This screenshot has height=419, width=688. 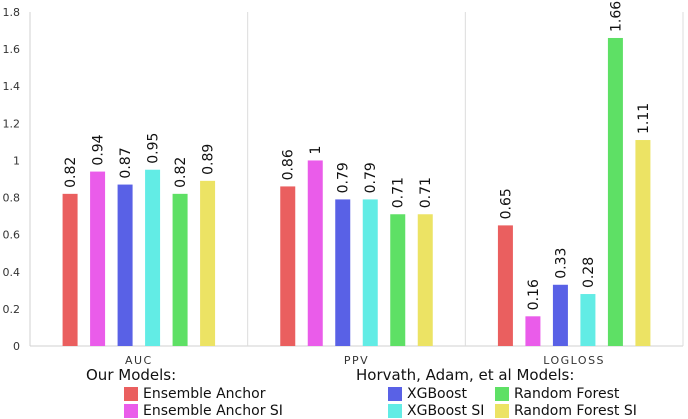 I want to click on legend-item-random-forest-si: Random Forest SI, so click(x=566, y=411).